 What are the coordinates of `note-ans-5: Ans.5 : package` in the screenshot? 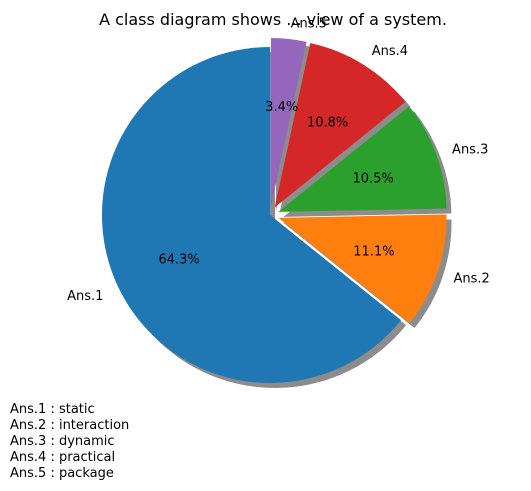 It's located at (62, 473).